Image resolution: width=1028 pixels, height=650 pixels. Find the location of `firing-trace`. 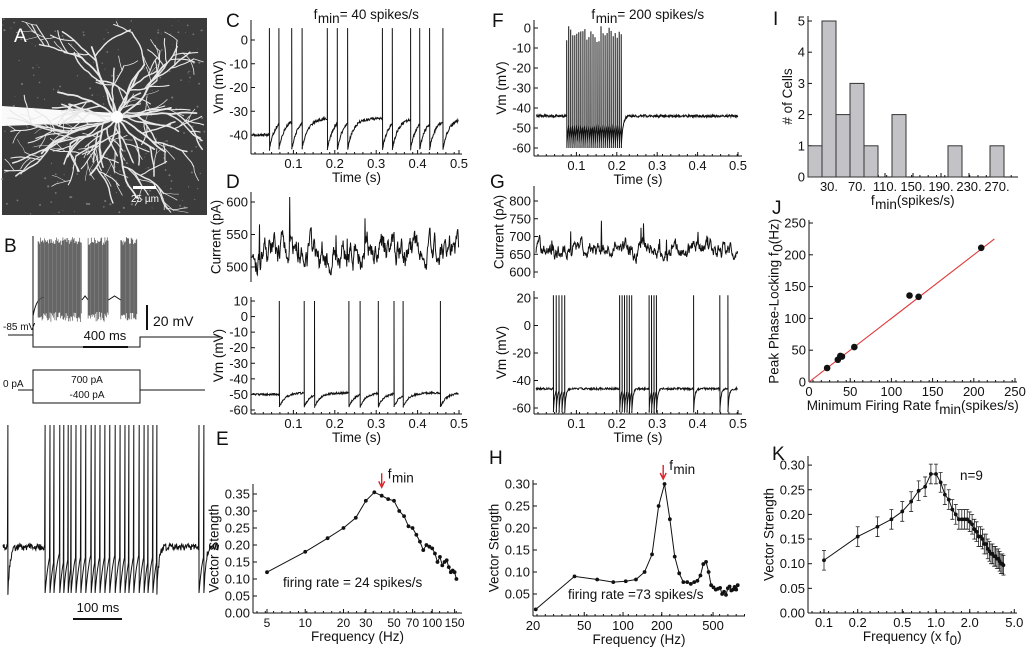

firing-trace is located at coordinates (111, 509).